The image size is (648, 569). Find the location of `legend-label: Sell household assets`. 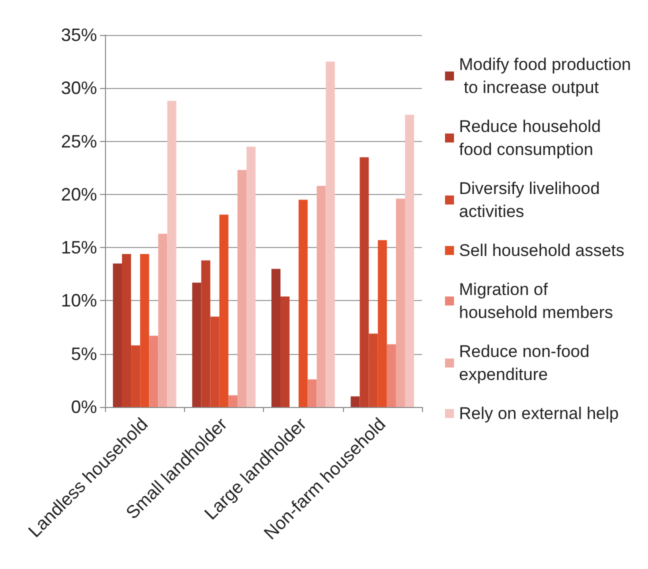

legend-label: Sell household assets is located at coordinates (541, 250).